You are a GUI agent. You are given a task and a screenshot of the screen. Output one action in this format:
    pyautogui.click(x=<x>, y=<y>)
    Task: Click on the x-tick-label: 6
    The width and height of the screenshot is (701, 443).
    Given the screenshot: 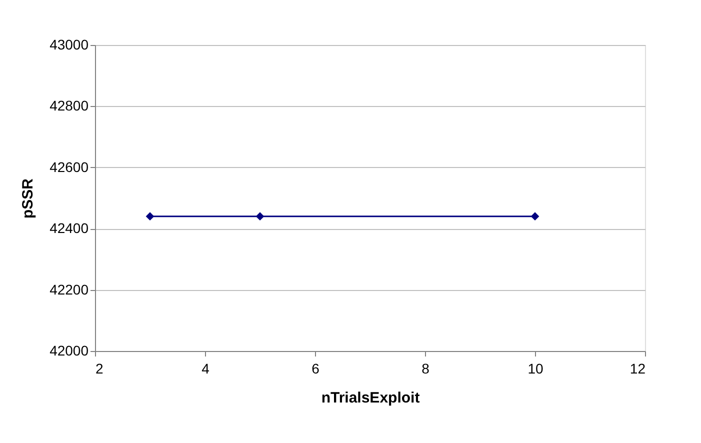 What is the action you would take?
    pyautogui.click(x=316, y=368)
    